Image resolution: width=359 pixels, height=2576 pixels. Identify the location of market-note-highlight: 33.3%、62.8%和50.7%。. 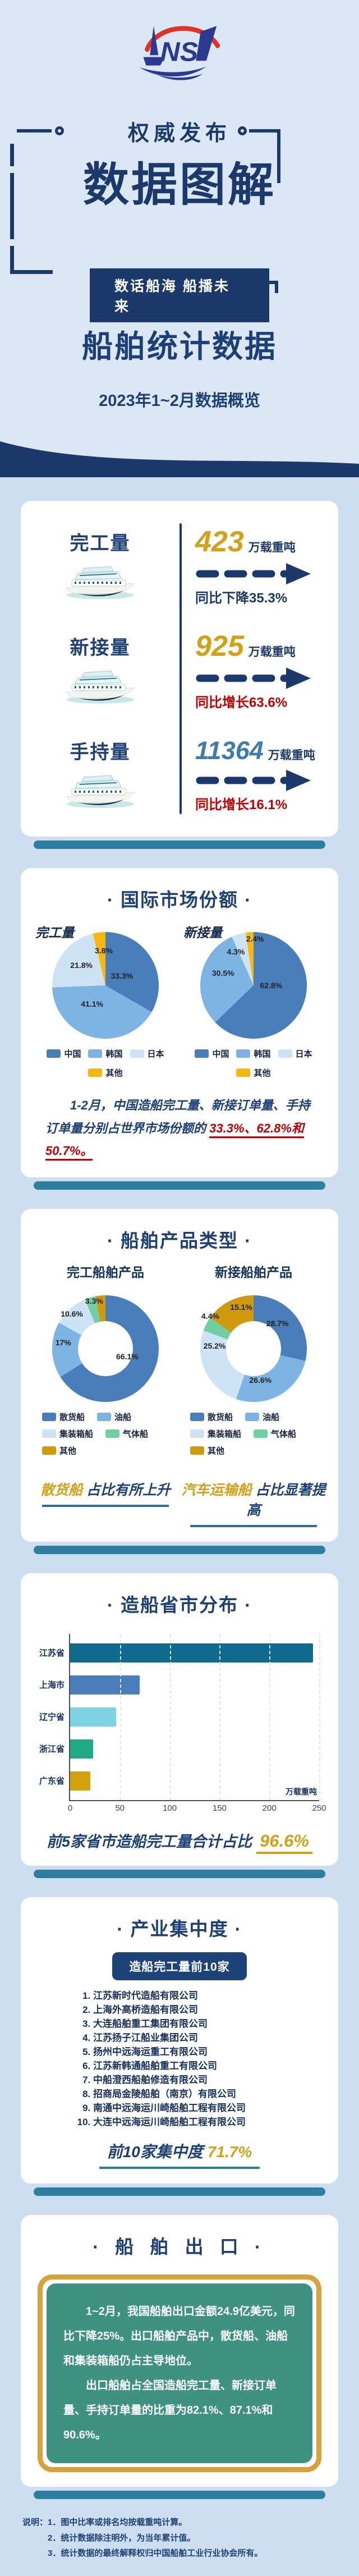
(174, 1141).